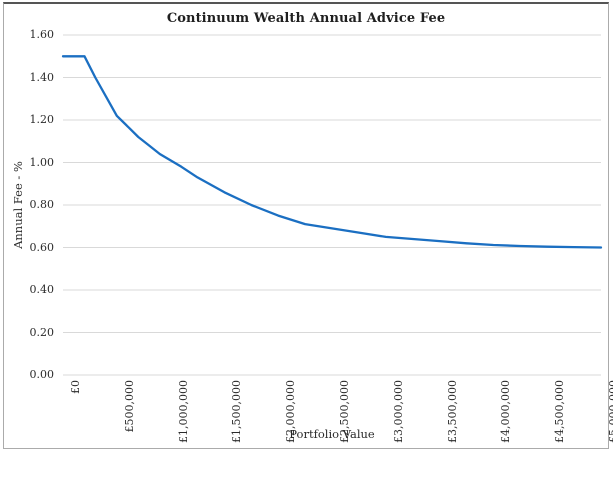  I want to click on y-tick-label: 0.00, so click(42, 374).